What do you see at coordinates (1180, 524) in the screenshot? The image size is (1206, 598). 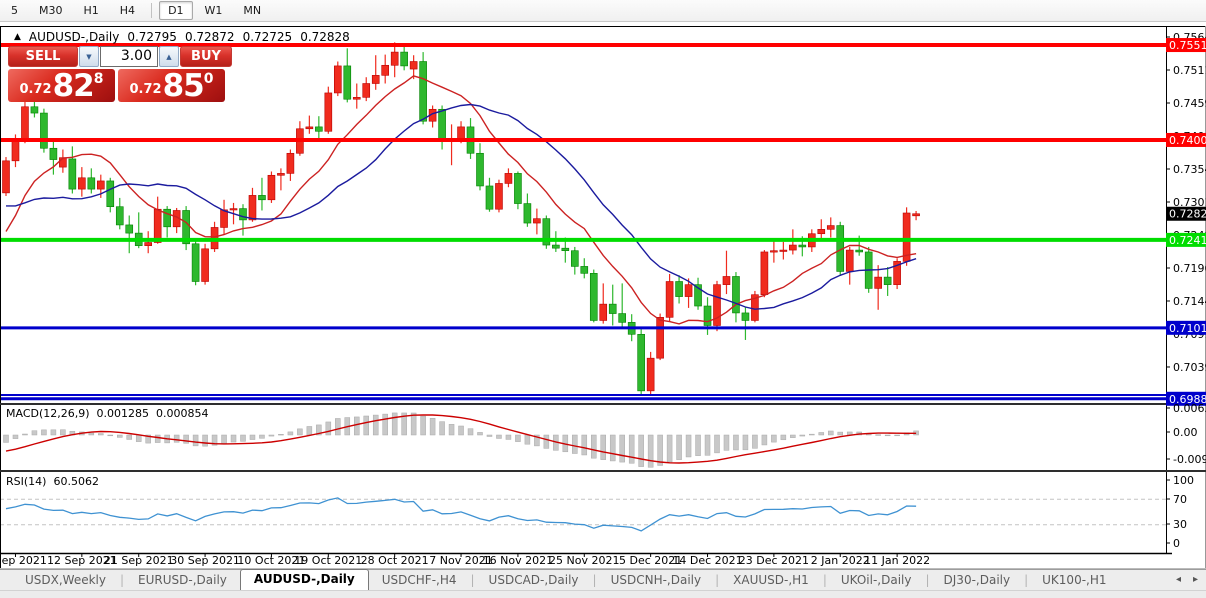 I see `svg-text: 30` at bounding box center [1180, 524].